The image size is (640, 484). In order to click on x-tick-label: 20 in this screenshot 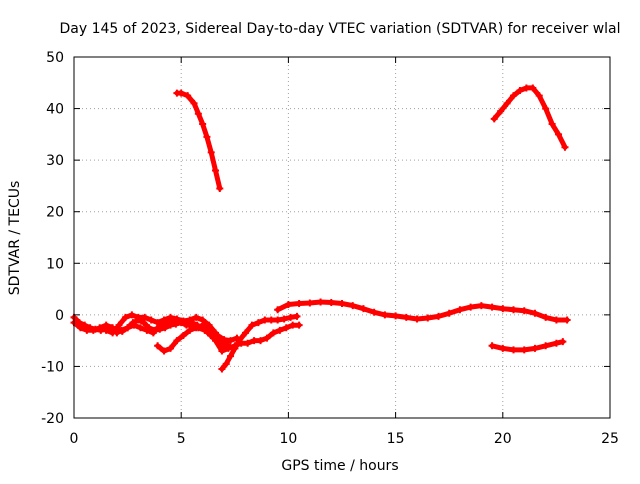, I will do `click(503, 439)`.